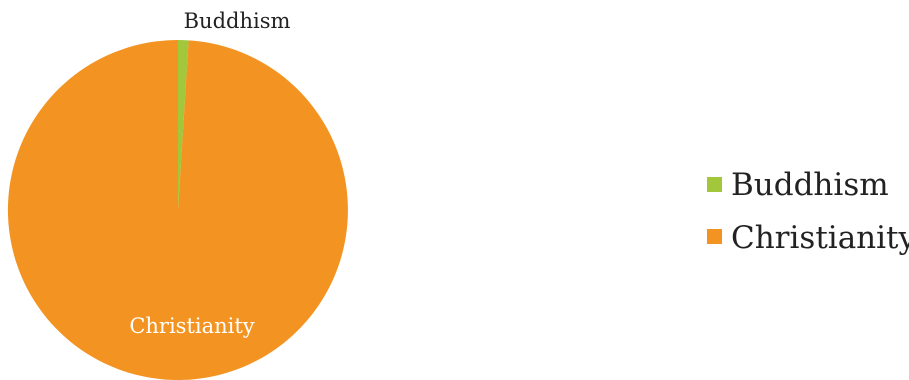  Describe the element at coordinates (237, 21) in the screenshot. I see `slice-label-buddhism: Buddhism` at that location.